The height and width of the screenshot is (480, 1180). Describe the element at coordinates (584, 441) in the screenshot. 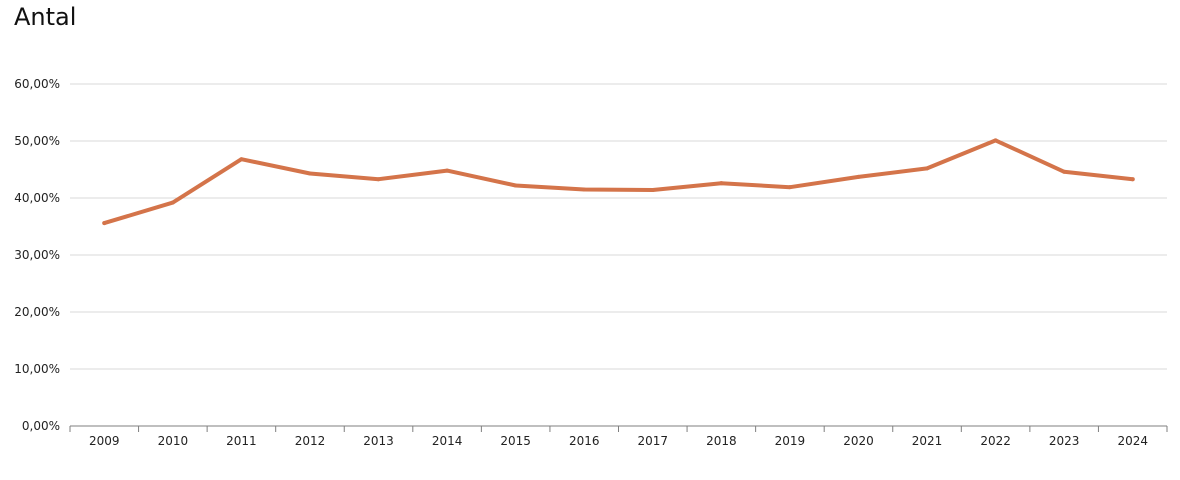

I see `x-tick-label: 2016` at that location.